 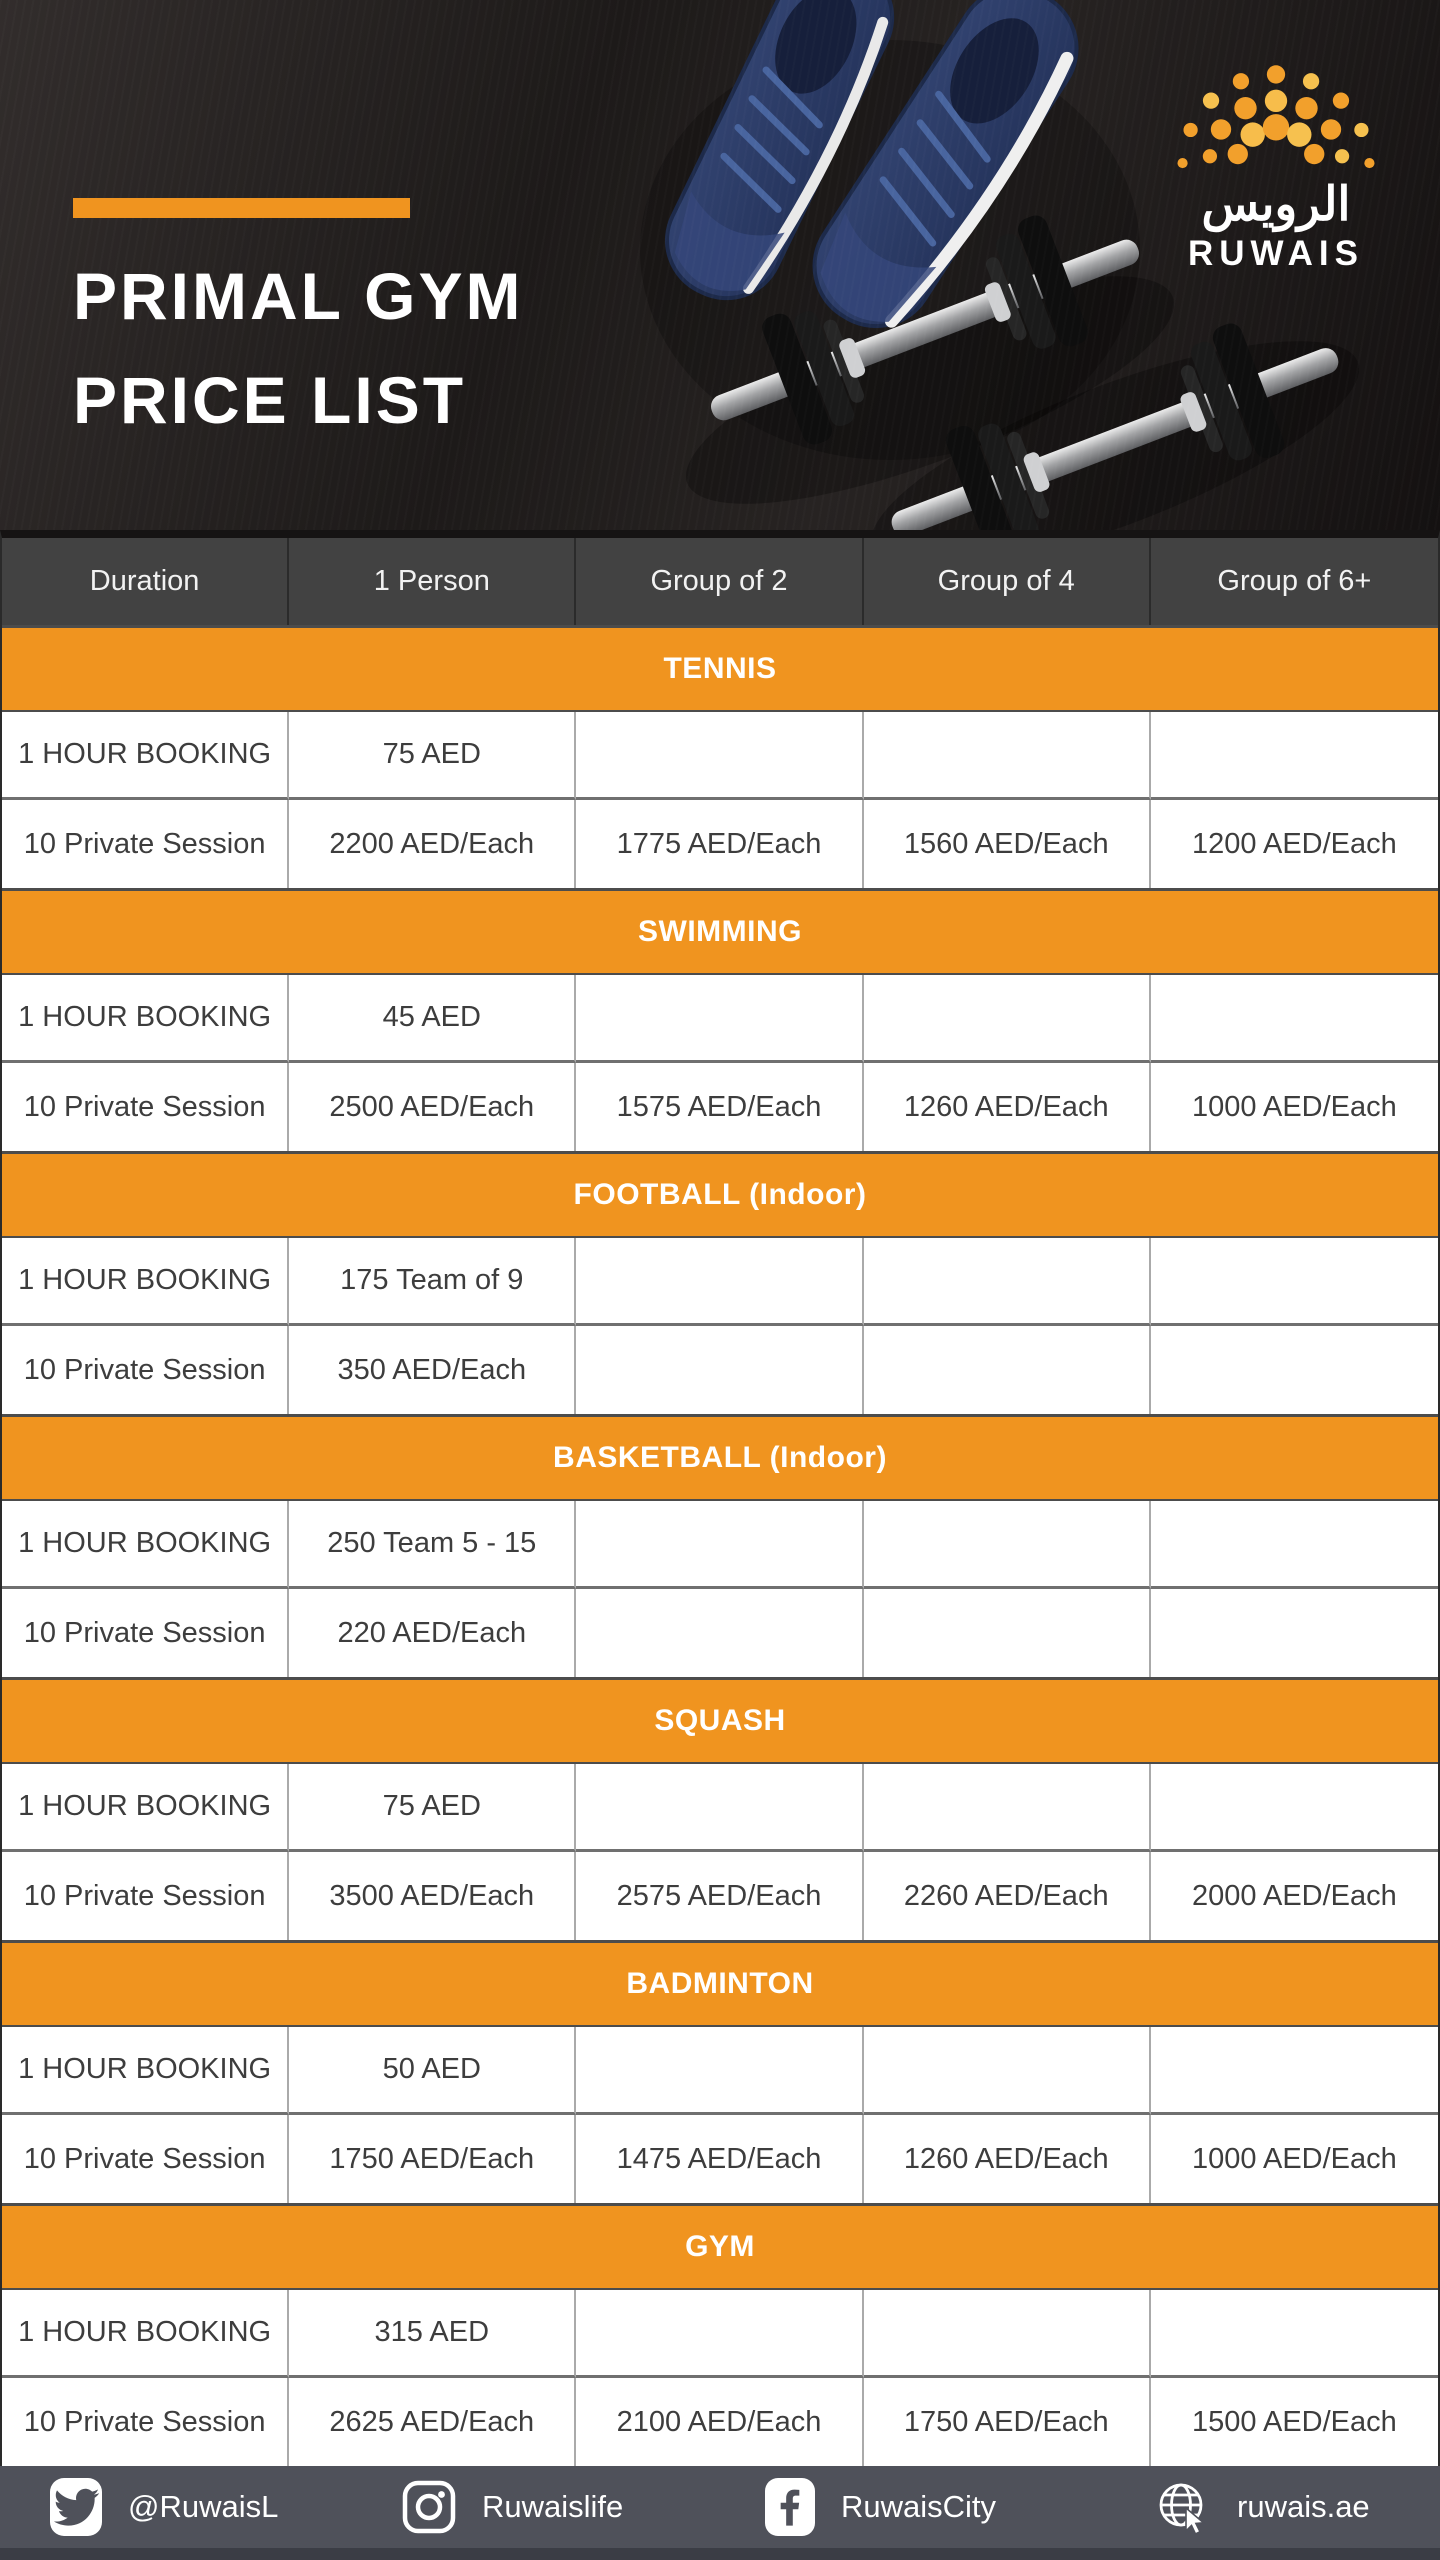 I want to click on table-cell: 1775 AED/Each, so click(x=720, y=844).